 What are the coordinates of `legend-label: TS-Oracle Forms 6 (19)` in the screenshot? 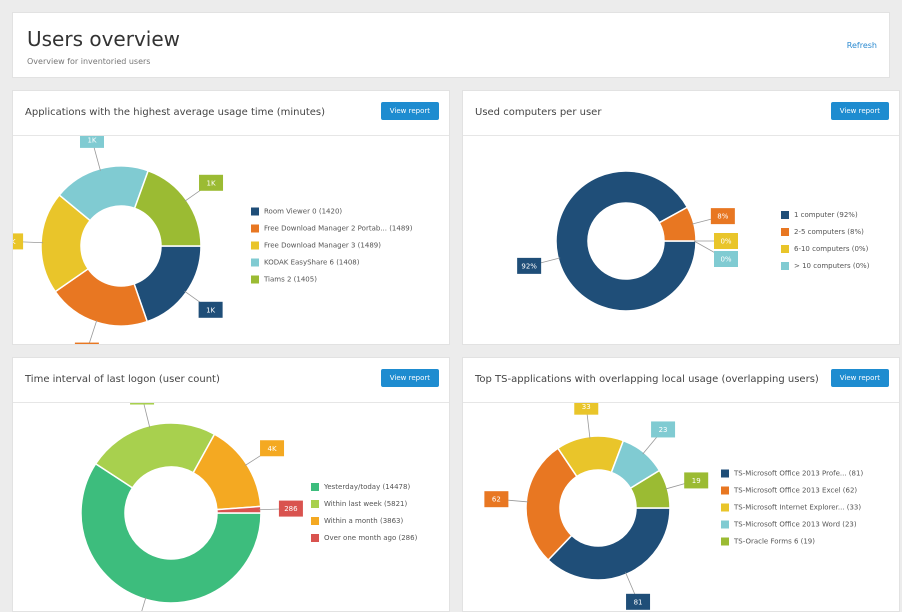 It's located at (774, 542).